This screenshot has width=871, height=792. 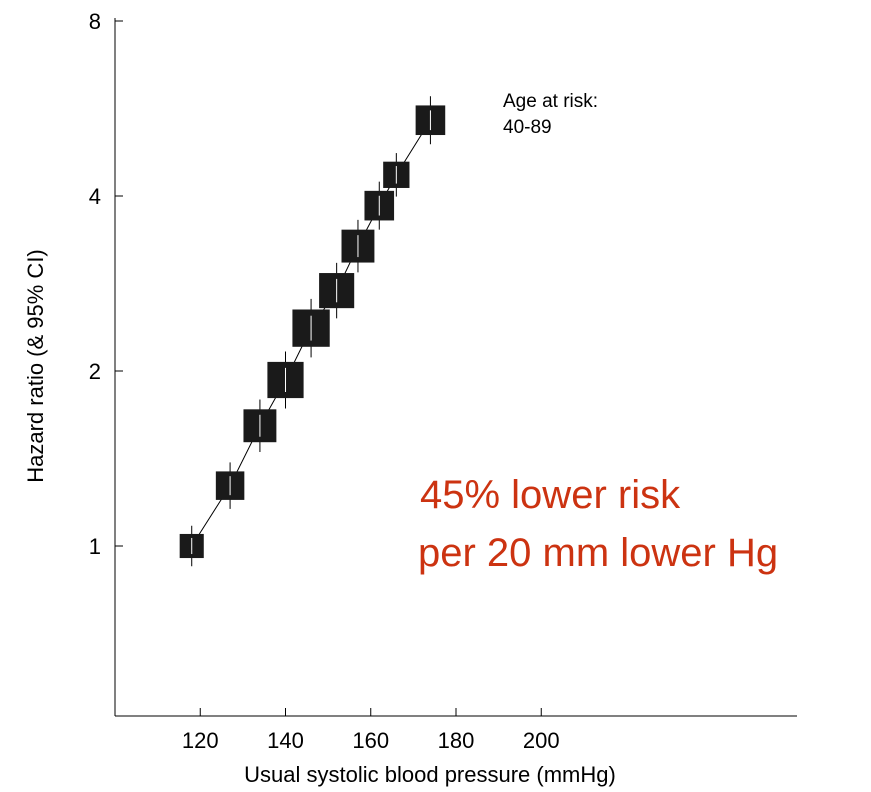 I want to click on y-tick-label: 2, so click(x=95, y=371).